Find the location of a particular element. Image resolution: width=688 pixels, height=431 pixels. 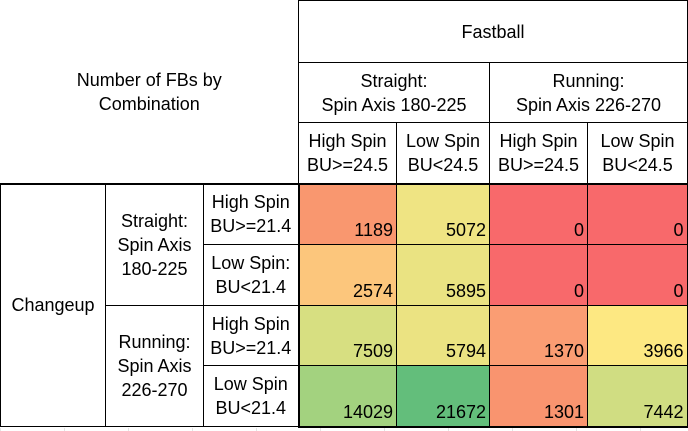

fb-group-straight-line1: Straight: is located at coordinates (394, 80).